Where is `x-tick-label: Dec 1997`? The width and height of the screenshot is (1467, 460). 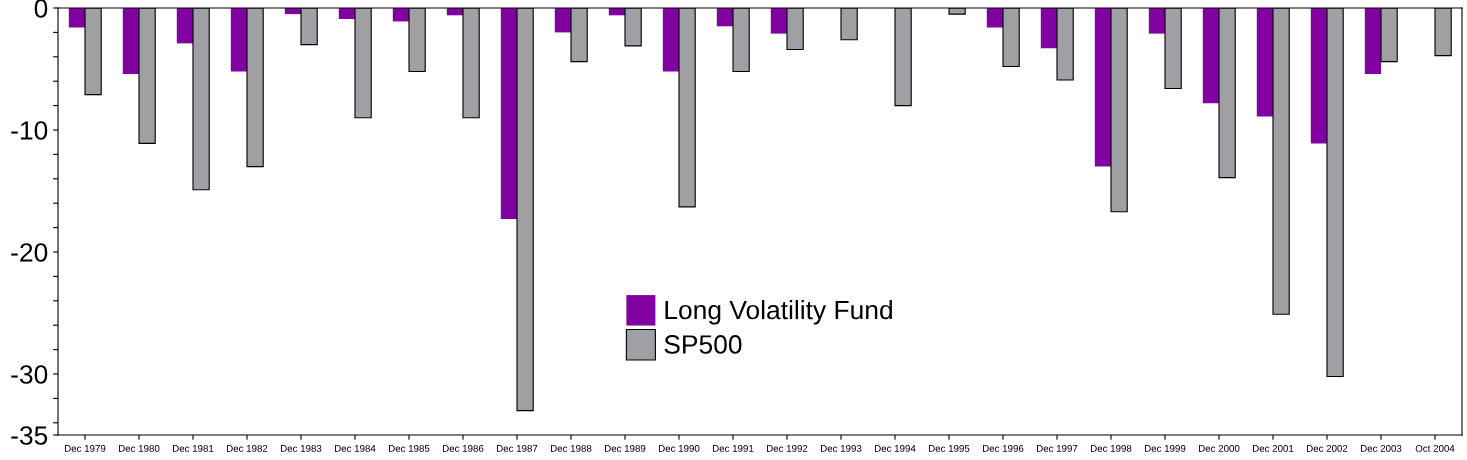
x-tick-label: Dec 1997 is located at coordinates (1057, 448).